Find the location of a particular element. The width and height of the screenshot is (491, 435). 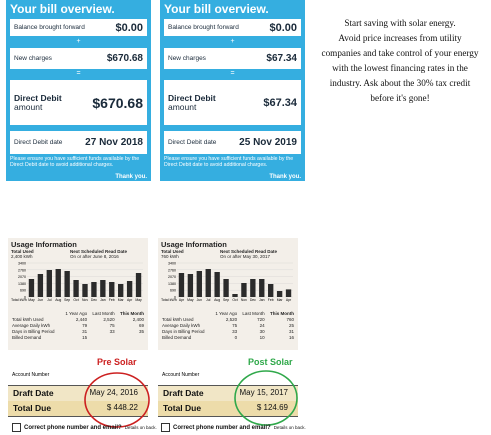

balance-row: Balance brought forward $0.00 is located at coordinates (232, 27).